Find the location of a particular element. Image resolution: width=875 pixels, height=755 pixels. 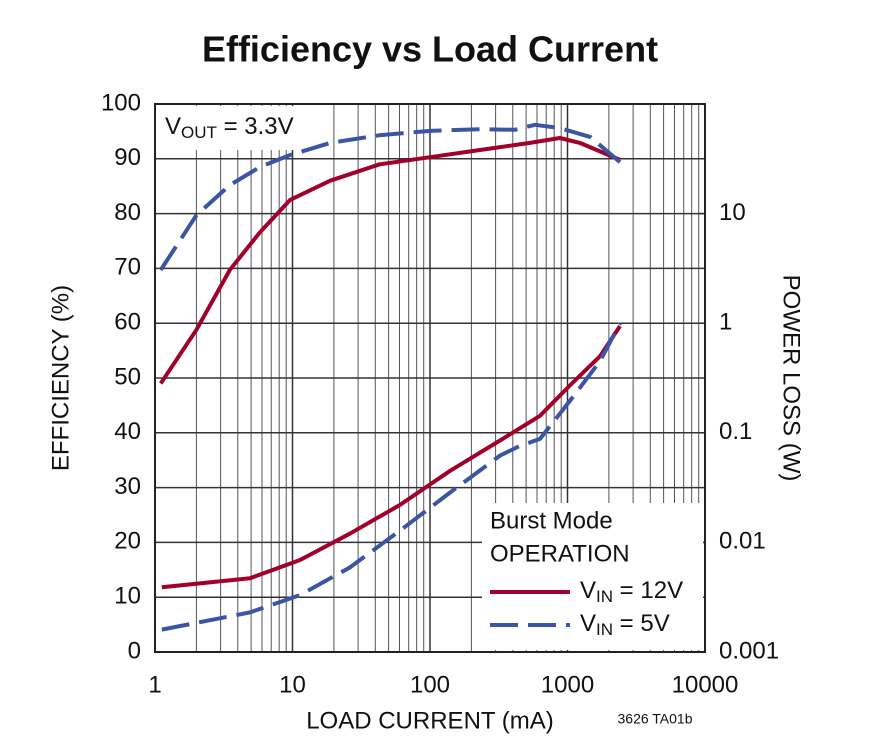

x-axis-title: LOAD CURRENT (mA) is located at coordinates (430, 720).